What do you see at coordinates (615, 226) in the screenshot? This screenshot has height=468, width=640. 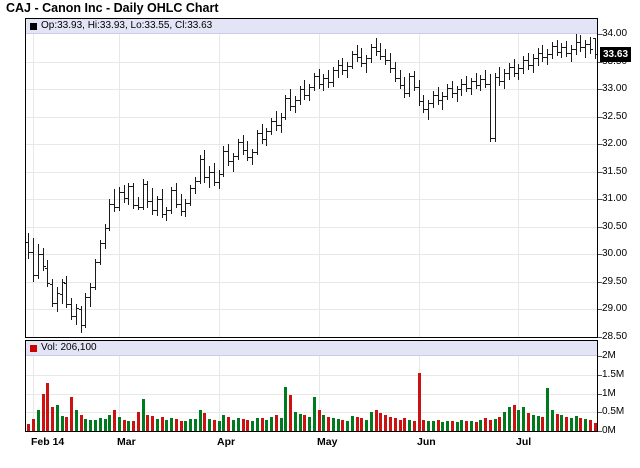 I see `price-axis-label: 30.50` at bounding box center [615, 226].